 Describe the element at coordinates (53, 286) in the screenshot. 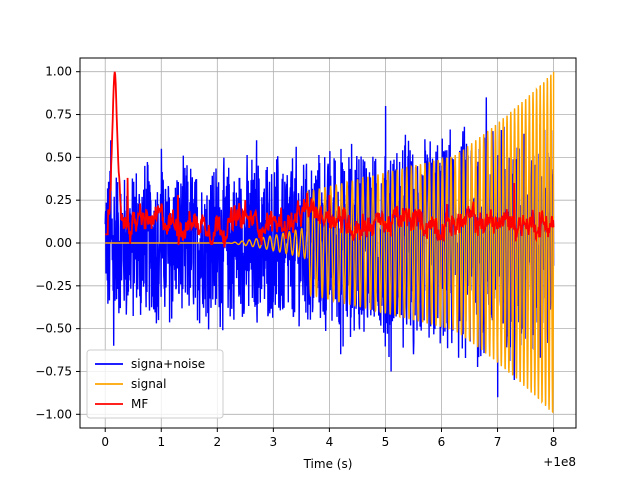

I see `y-tick-label: −0.25` at that location.